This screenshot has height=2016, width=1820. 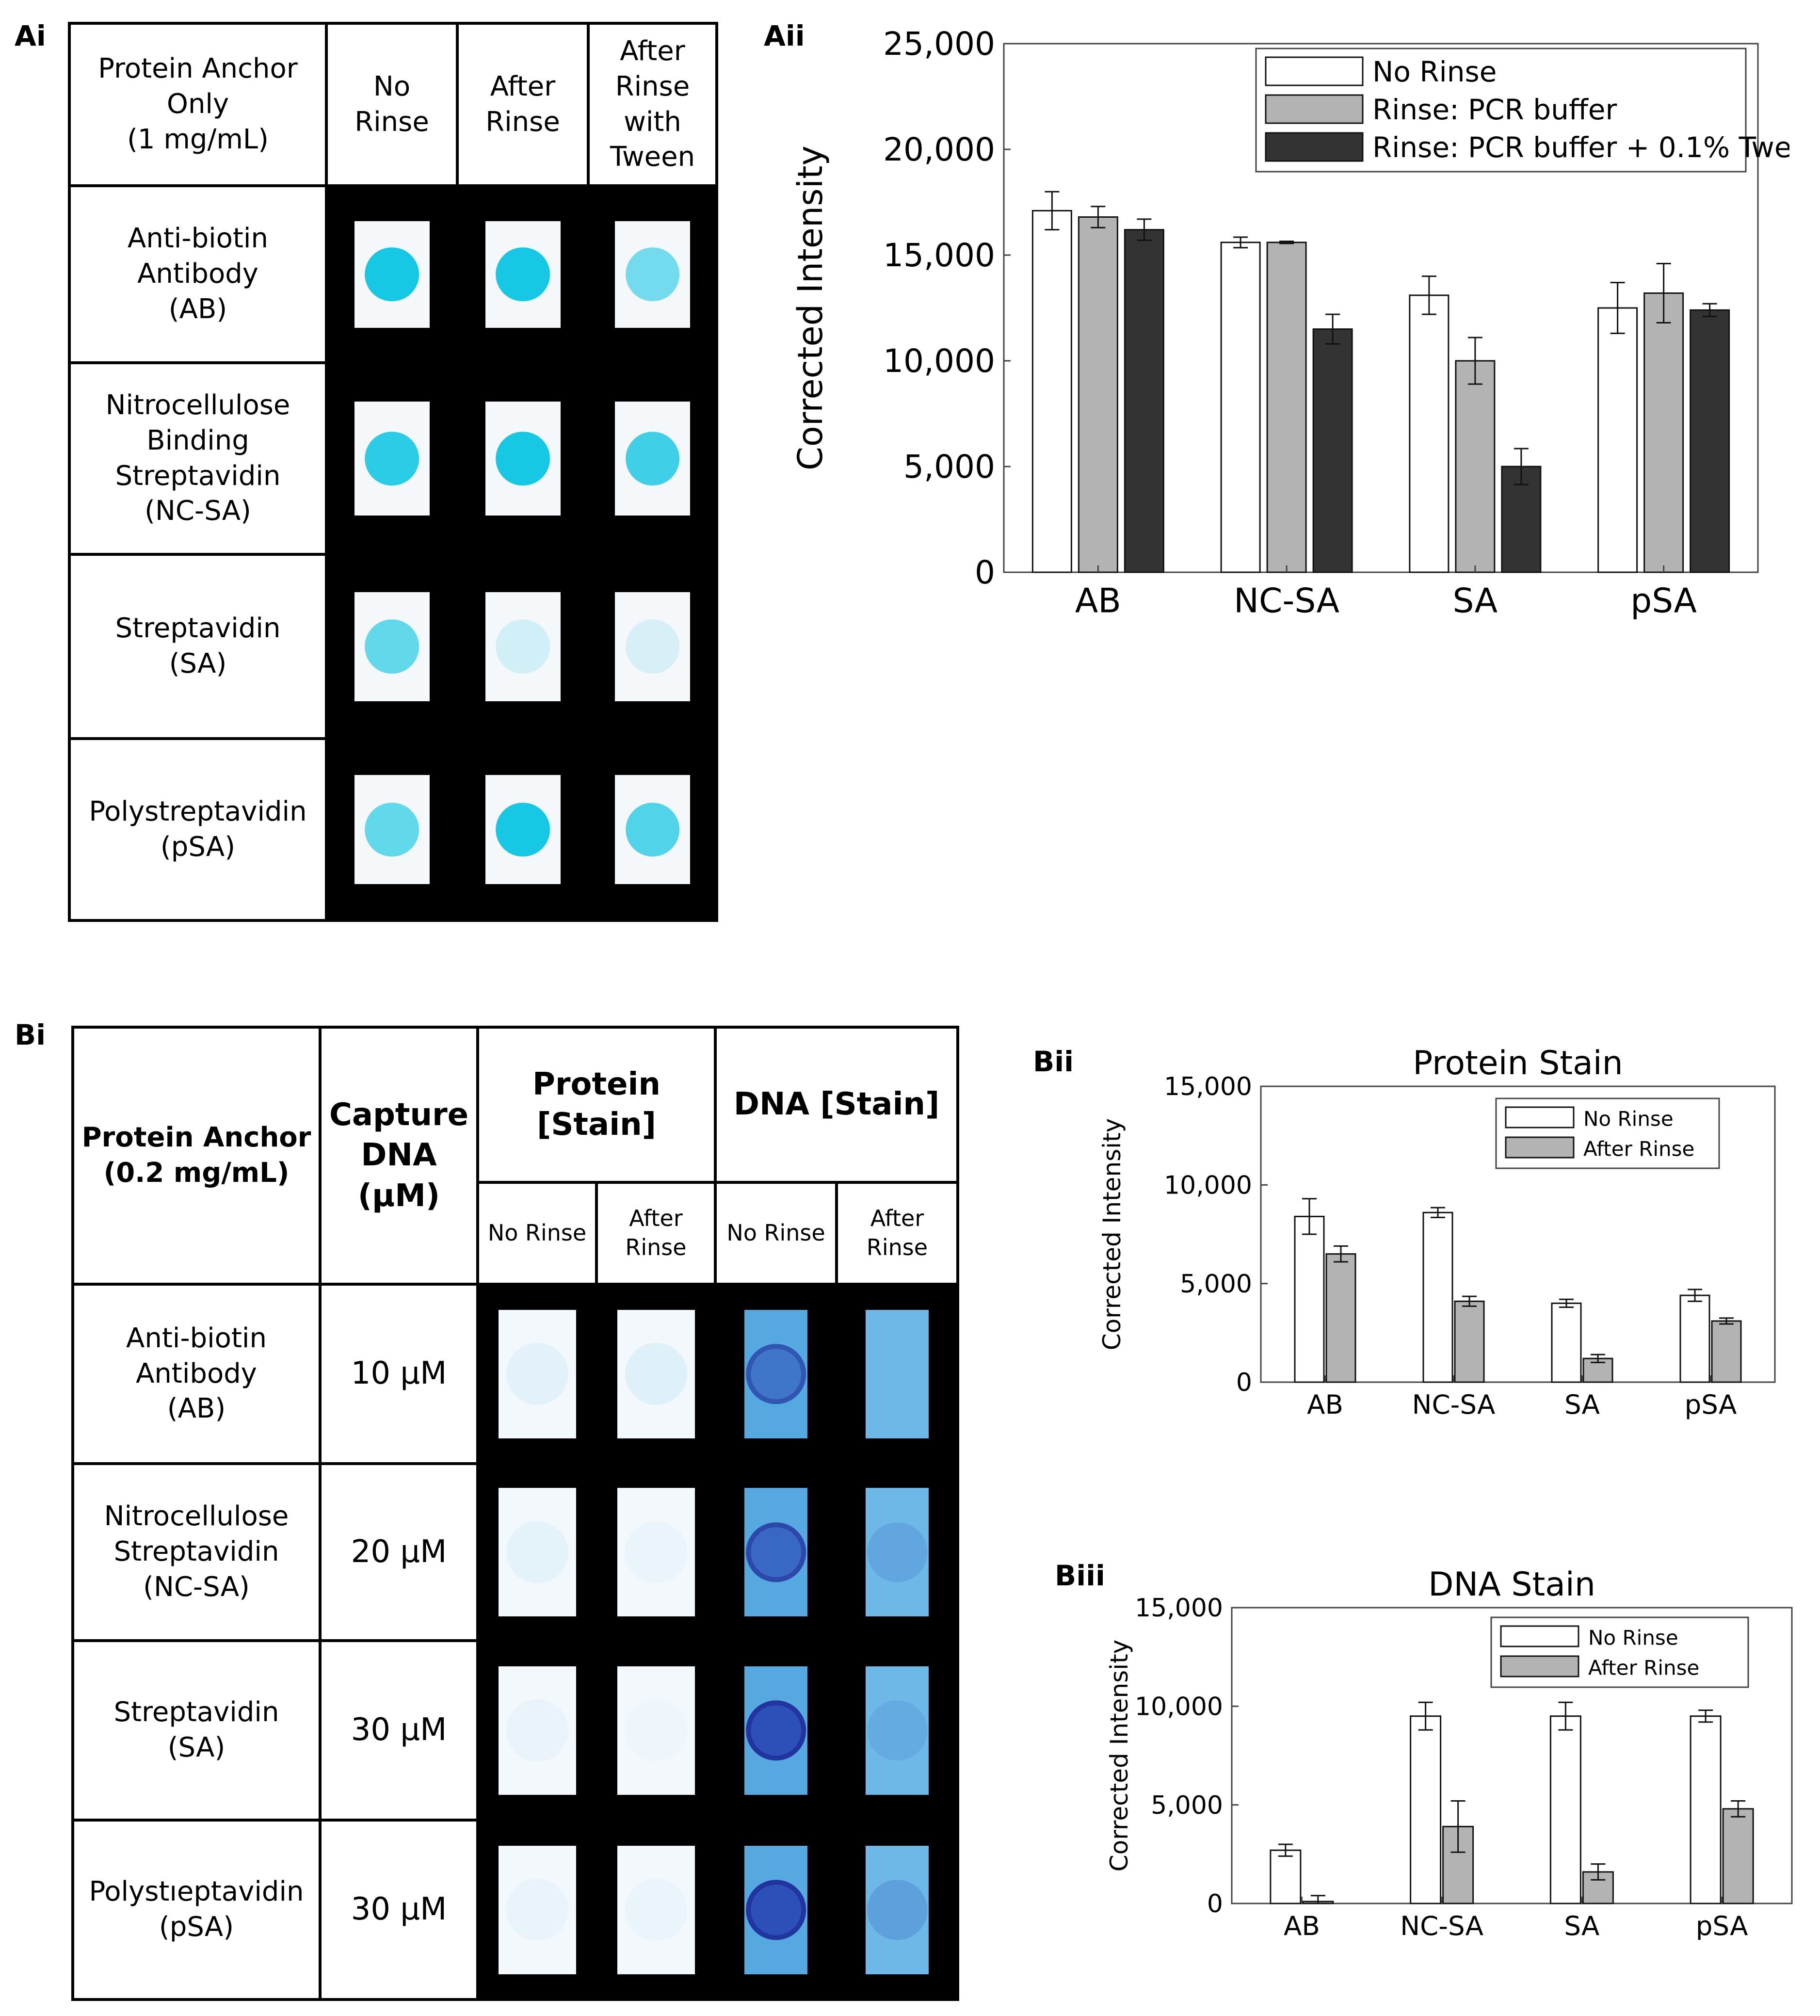 What do you see at coordinates (399, 1910) in the screenshot?
I see `table-b-row-capture: 30 µM` at bounding box center [399, 1910].